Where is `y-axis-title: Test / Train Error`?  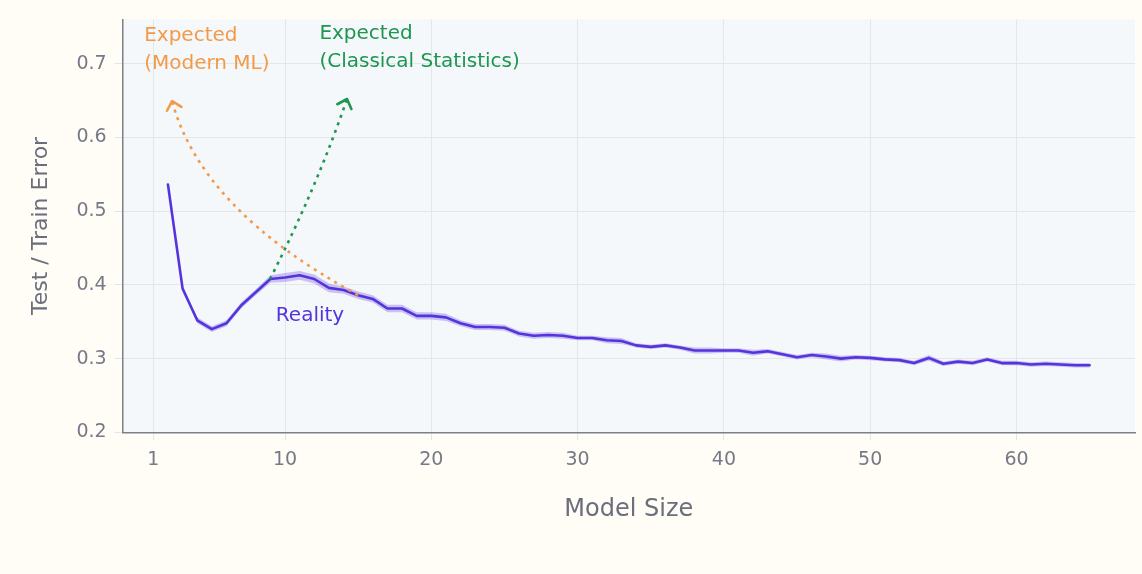
y-axis-title: Test / Train Error is located at coordinates (39, 225).